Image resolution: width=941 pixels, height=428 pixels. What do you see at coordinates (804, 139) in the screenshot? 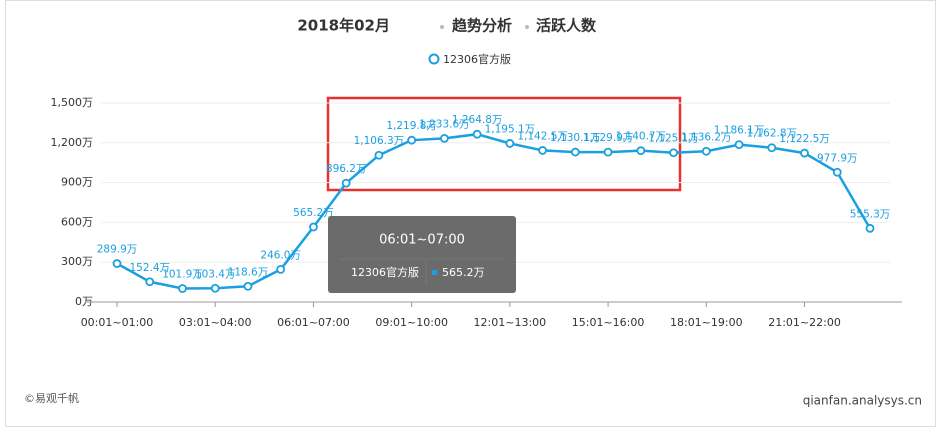
I see `value-label: 1,122.5万` at bounding box center [804, 139].